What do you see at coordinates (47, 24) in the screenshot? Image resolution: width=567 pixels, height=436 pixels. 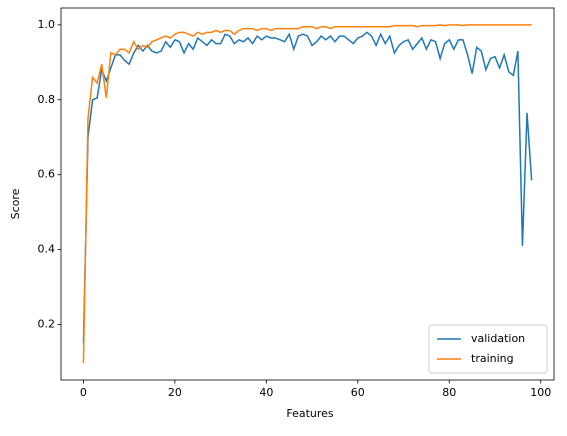 I see `y-tick-label: 1.0` at bounding box center [47, 24].